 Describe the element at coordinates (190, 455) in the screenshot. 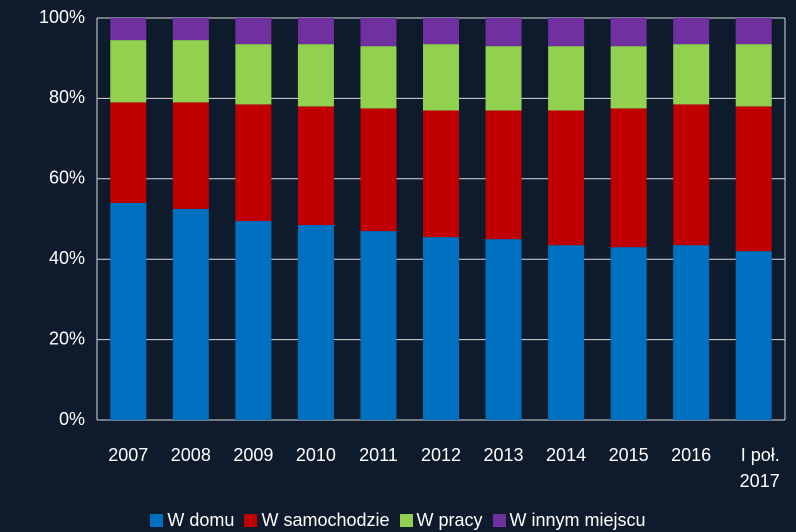

I see `x-tick-label: 2008` at that location.